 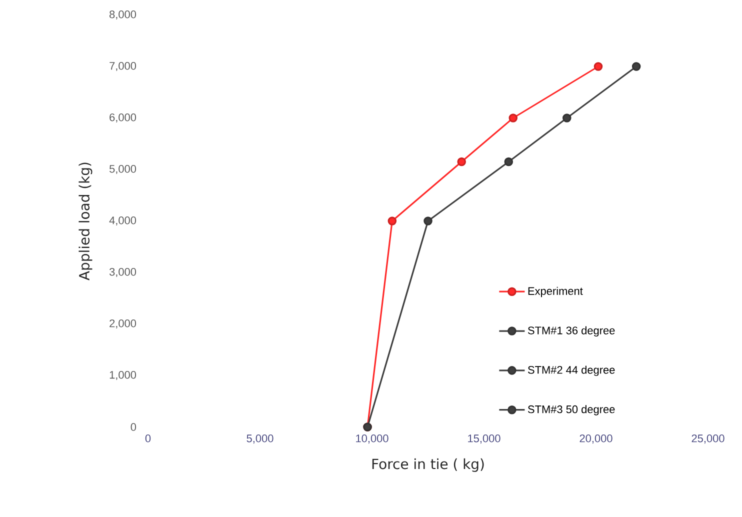 I want to click on x-tick-label: 15,000, so click(x=484, y=439).